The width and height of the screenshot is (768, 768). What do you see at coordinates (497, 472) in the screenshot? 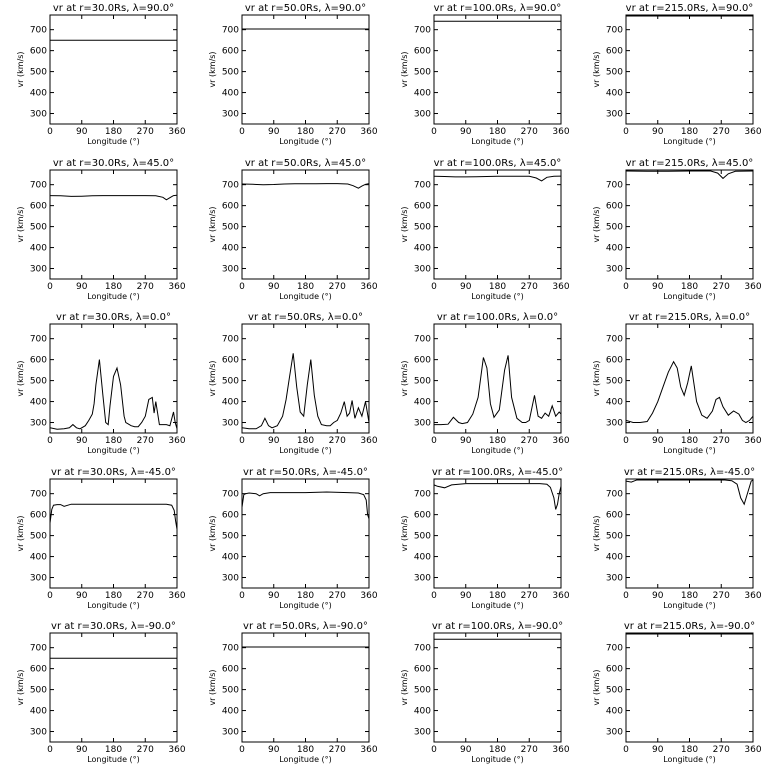
I see `panel-title: vr at r=100.0Rs, λ=-45.0°` at bounding box center [497, 472].